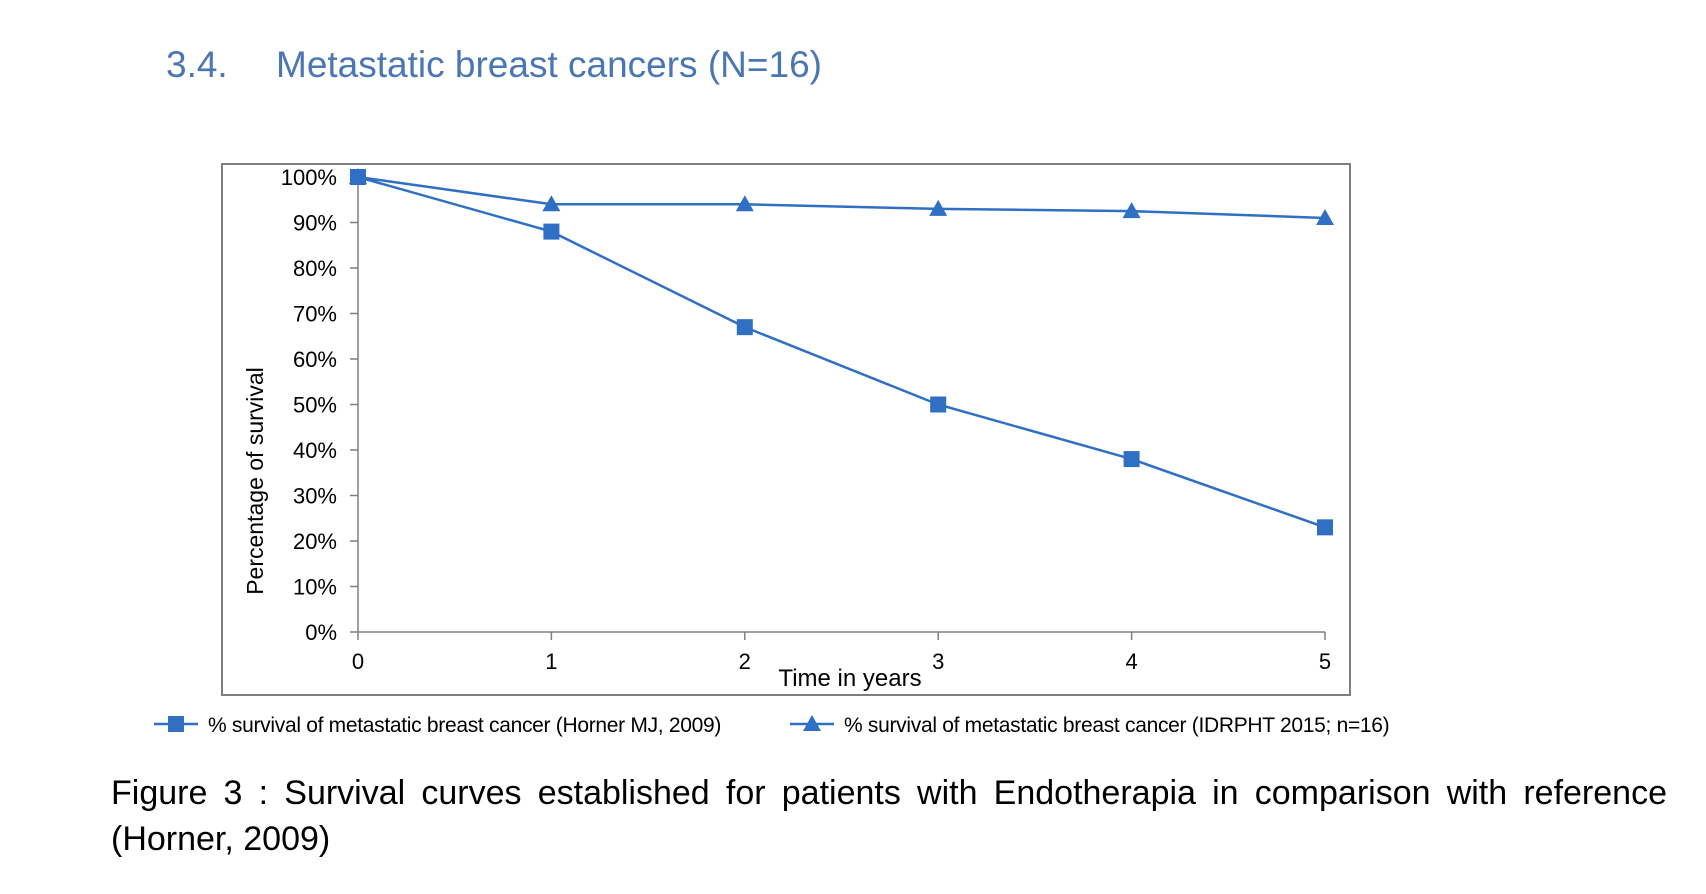 The height and width of the screenshot is (894, 1706). What do you see at coordinates (745, 661) in the screenshot?
I see `x-tick-label: 2` at bounding box center [745, 661].